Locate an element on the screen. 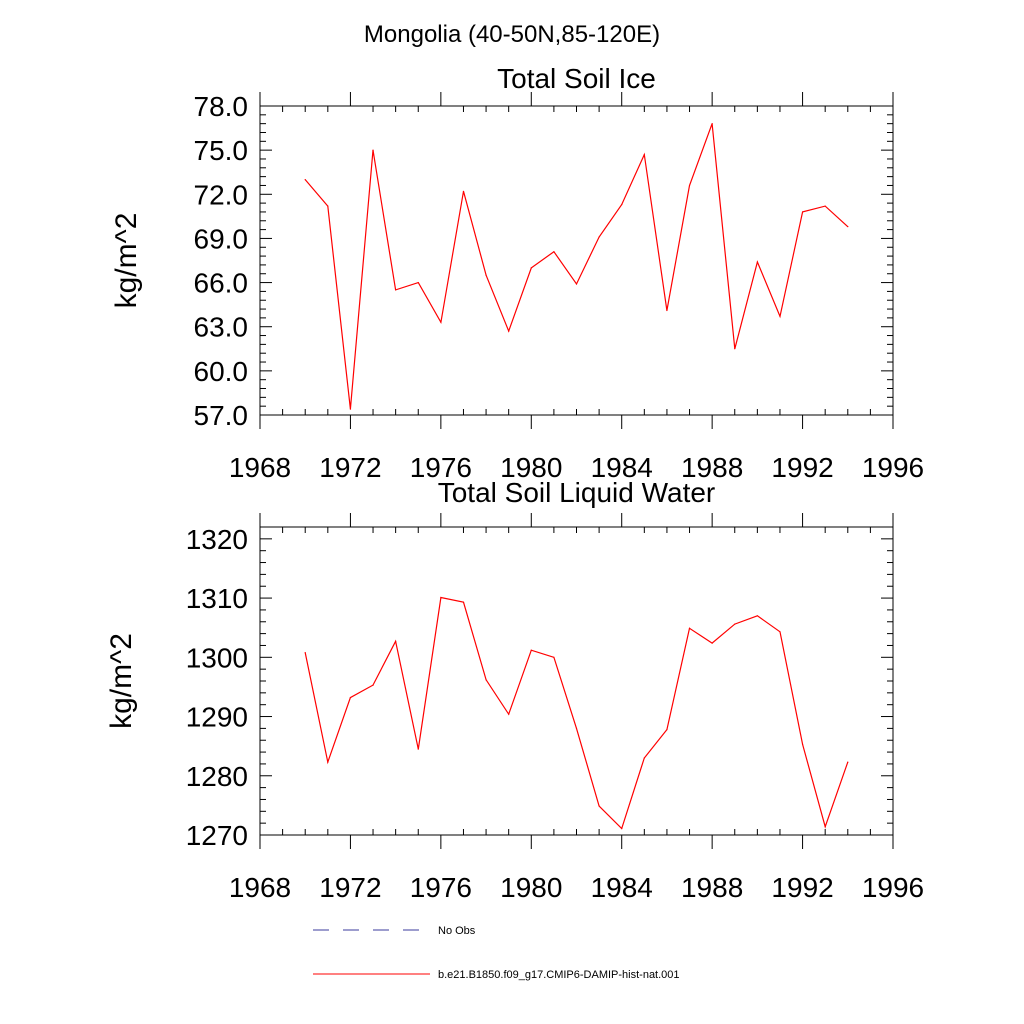 Image resolution: width=1024 pixels, height=1024 pixels. y-tick-label: 75.0 is located at coordinates (221, 150).